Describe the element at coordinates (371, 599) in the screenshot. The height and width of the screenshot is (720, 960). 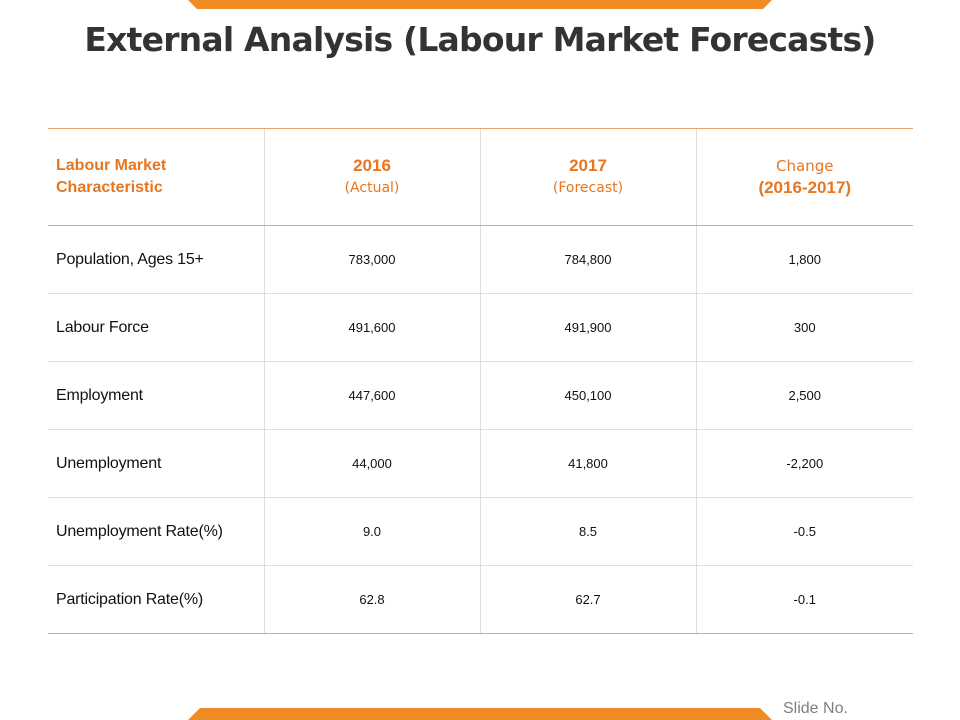
I see `cell-2016: 62.8` at that location.